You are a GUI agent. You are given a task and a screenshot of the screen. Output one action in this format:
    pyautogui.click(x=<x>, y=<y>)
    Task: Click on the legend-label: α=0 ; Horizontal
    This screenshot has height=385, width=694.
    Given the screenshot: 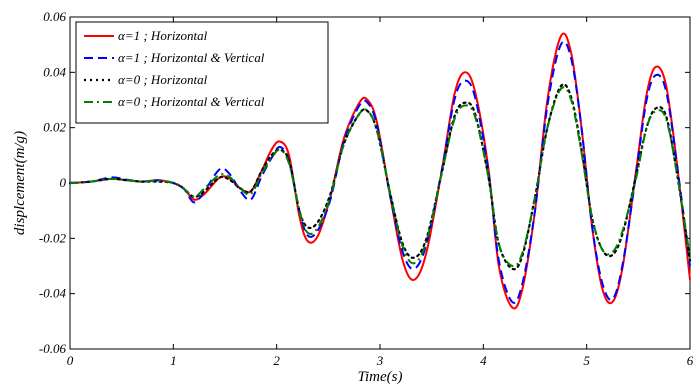 What is the action you would take?
    pyautogui.click(x=163, y=79)
    